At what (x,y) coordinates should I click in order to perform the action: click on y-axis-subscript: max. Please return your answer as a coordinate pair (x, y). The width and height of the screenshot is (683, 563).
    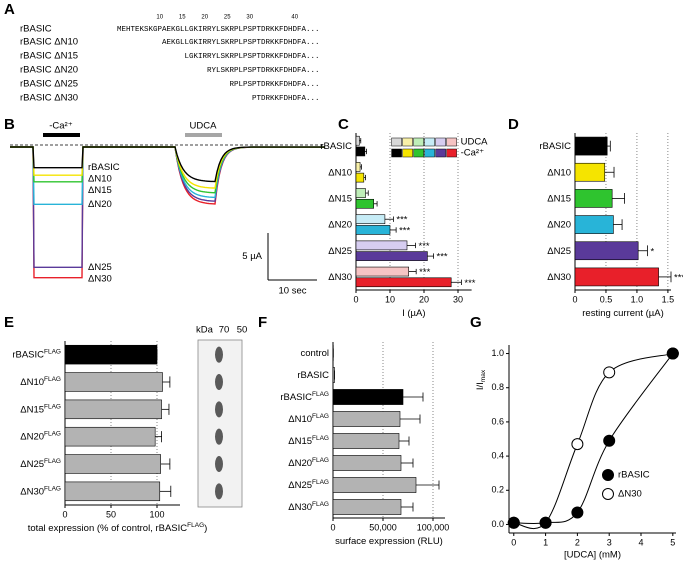
    Looking at the image, I should click on (483, 375).